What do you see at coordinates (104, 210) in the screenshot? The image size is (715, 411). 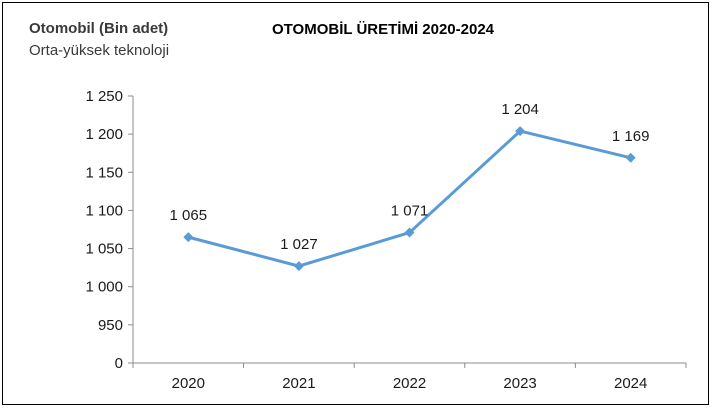 I see `y-tick-label: 1 100` at bounding box center [104, 210].